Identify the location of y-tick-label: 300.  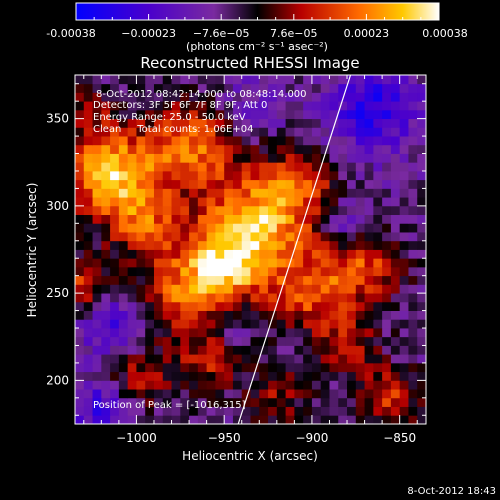
(57, 206).